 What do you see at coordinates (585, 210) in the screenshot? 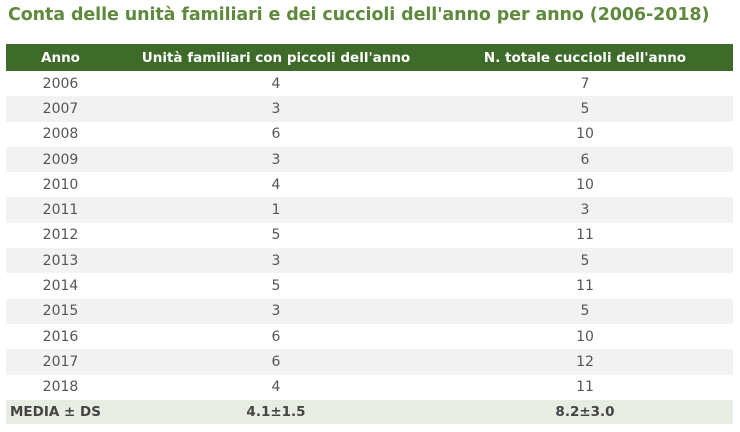
I see `cell-total-cubs: 3` at bounding box center [585, 210].